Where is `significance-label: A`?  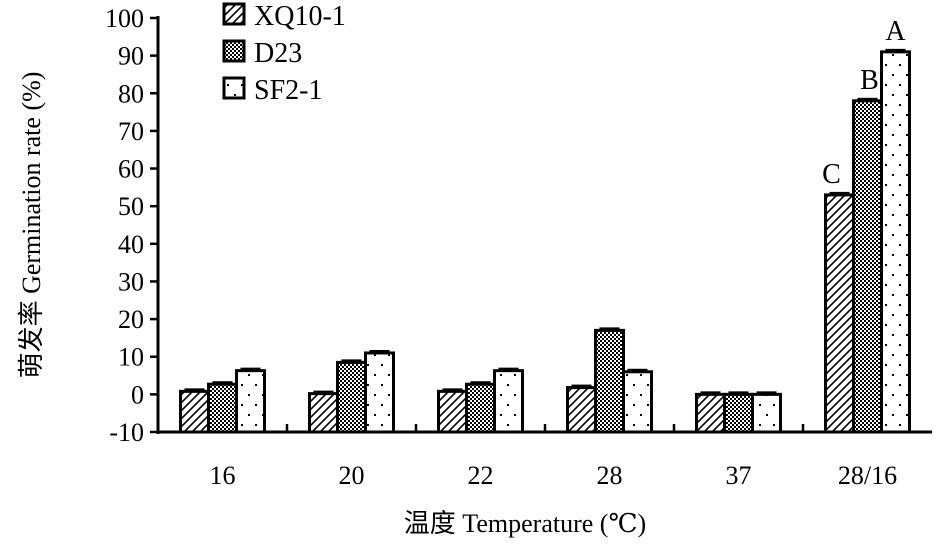 significance-label: A is located at coordinates (895, 31).